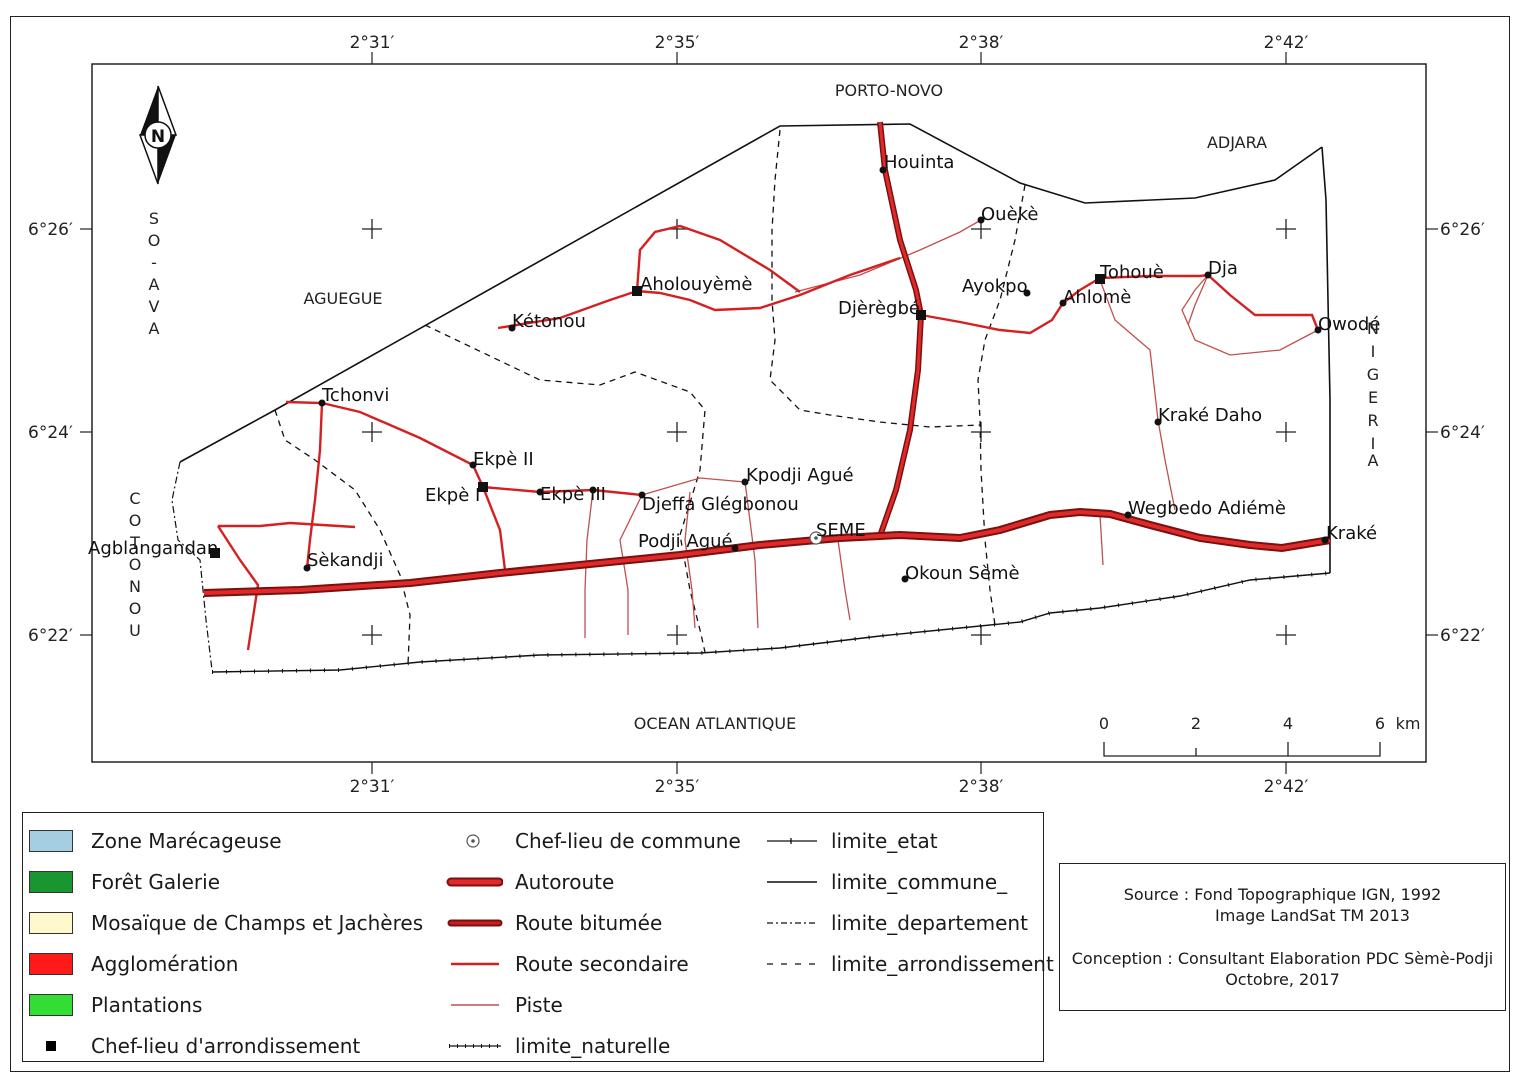 The width and height of the screenshot is (1520, 1074). I want to click on svg-text: G, so click(1373, 374).